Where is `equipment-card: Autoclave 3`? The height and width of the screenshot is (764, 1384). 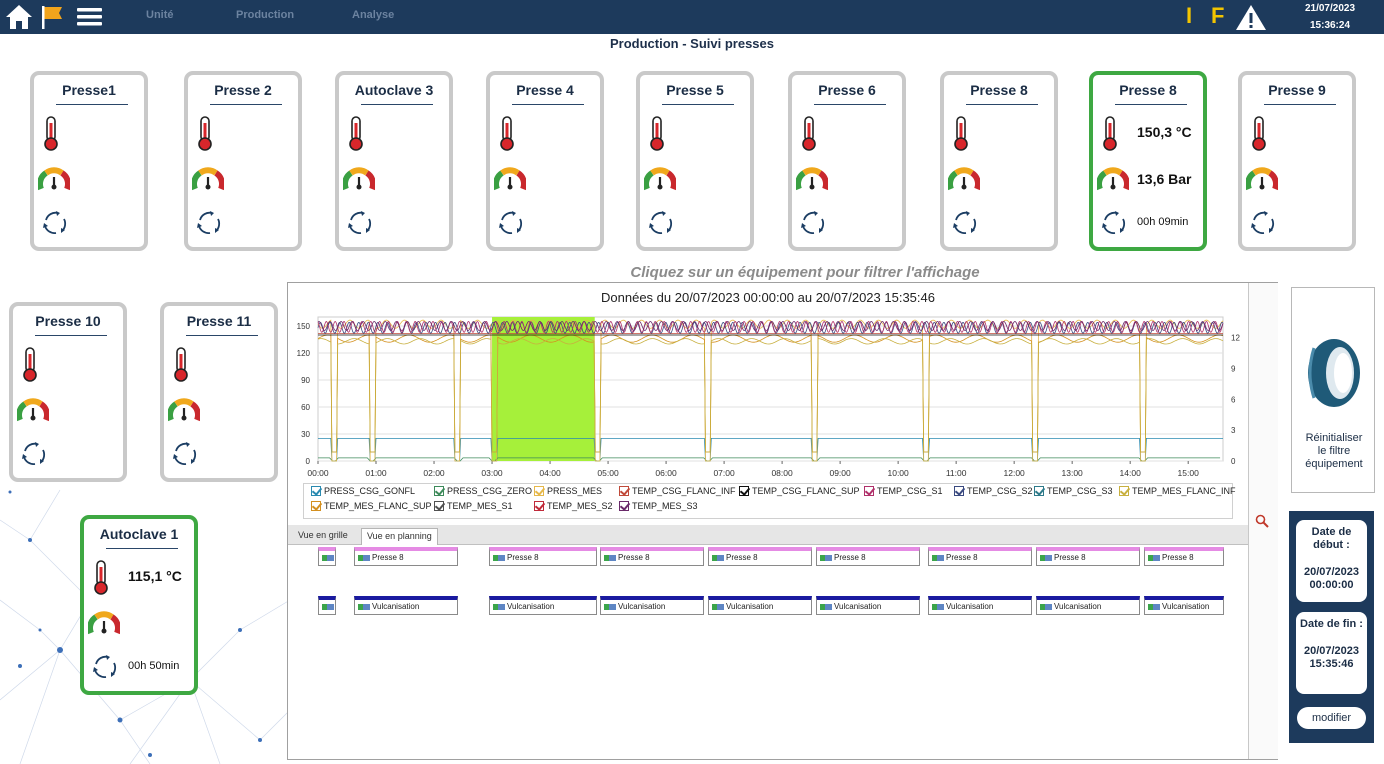
equipment-card: Autoclave 3 is located at coordinates (394, 161).